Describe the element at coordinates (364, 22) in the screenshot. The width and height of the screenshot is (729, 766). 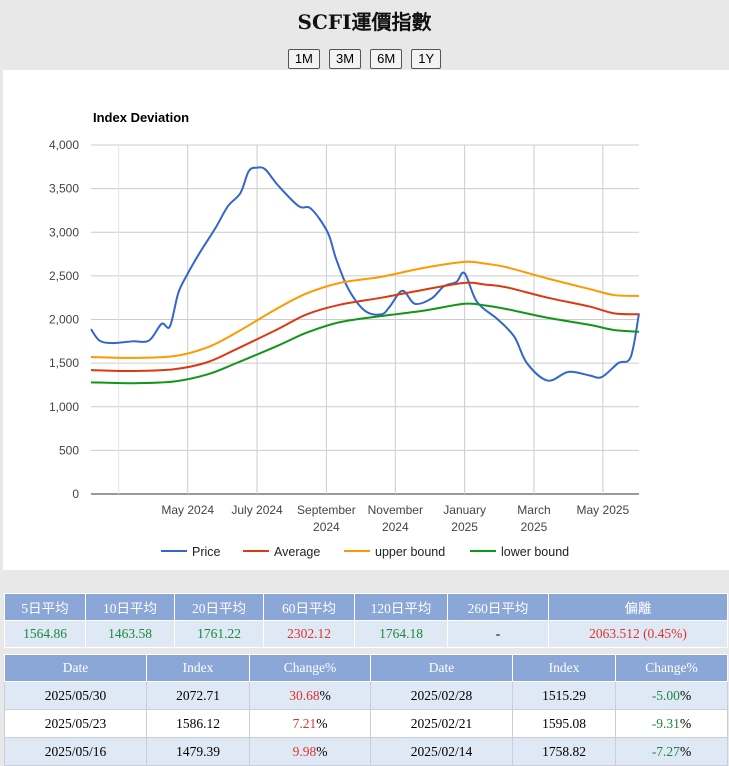
I see `page-title: SCFI運價指數` at that location.